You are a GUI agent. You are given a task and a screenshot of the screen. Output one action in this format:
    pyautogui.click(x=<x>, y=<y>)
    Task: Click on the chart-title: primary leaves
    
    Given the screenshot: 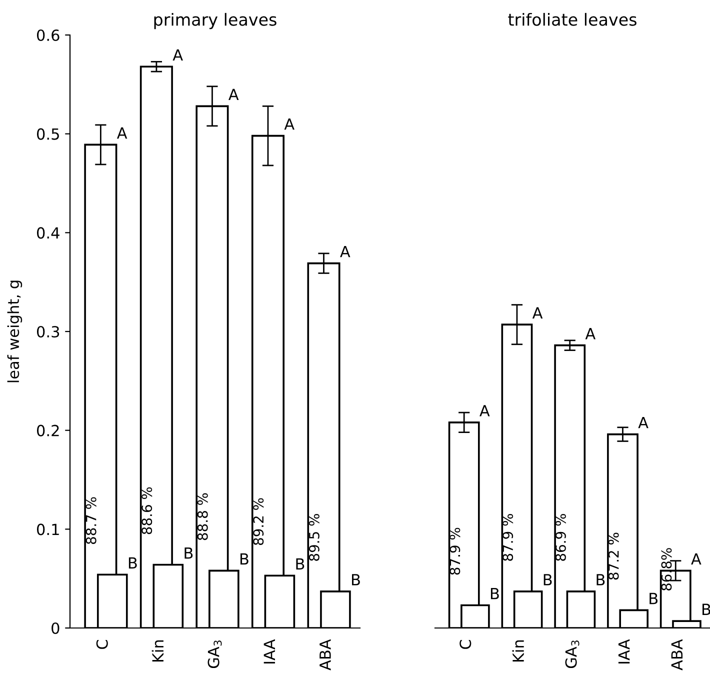 What is the action you would take?
    pyautogui.click(x=215, y=21)
    